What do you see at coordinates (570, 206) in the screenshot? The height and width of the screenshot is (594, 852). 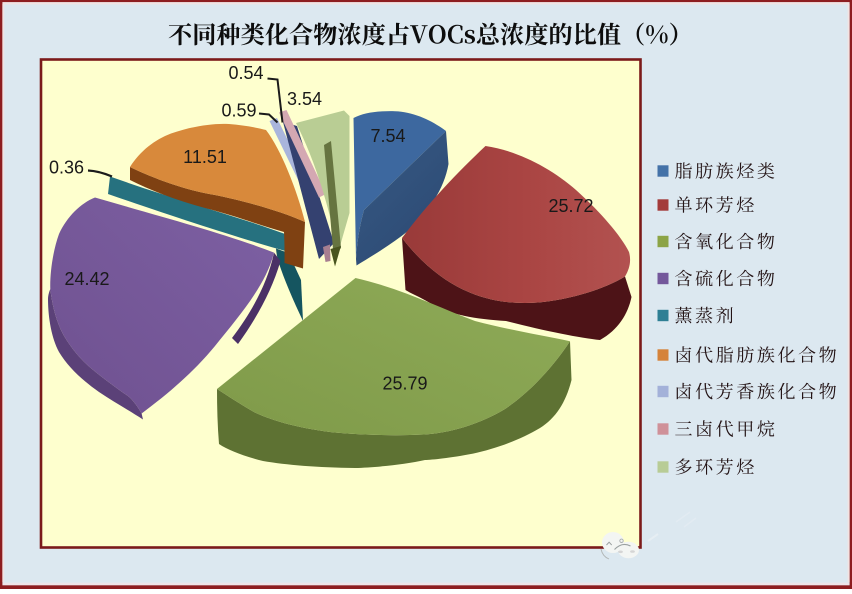 I see `svg-text: 25.72` at bounding box center [570, 206].